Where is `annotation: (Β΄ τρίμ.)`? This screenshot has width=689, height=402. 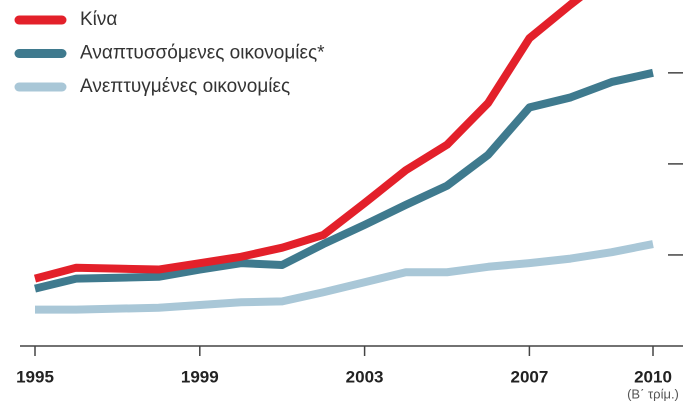
annotation: (Β΄ τρίμ.) is located at coordinates (653, 393).